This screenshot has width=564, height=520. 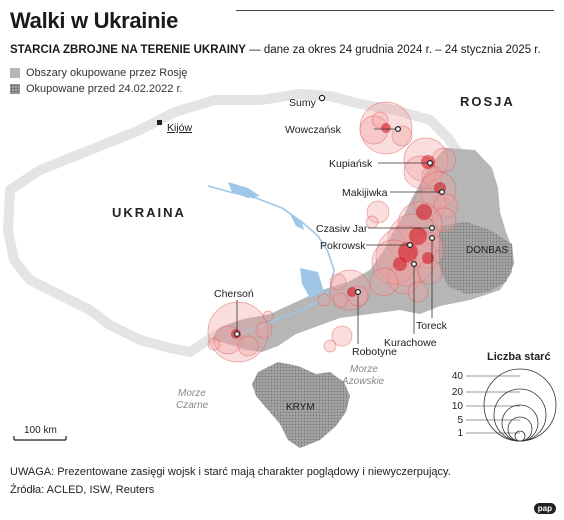 What do you see at coordinates (303, 103) in the screenshot?
I see `city-label-sumy: Sumy` at bounding box center [303, 103].